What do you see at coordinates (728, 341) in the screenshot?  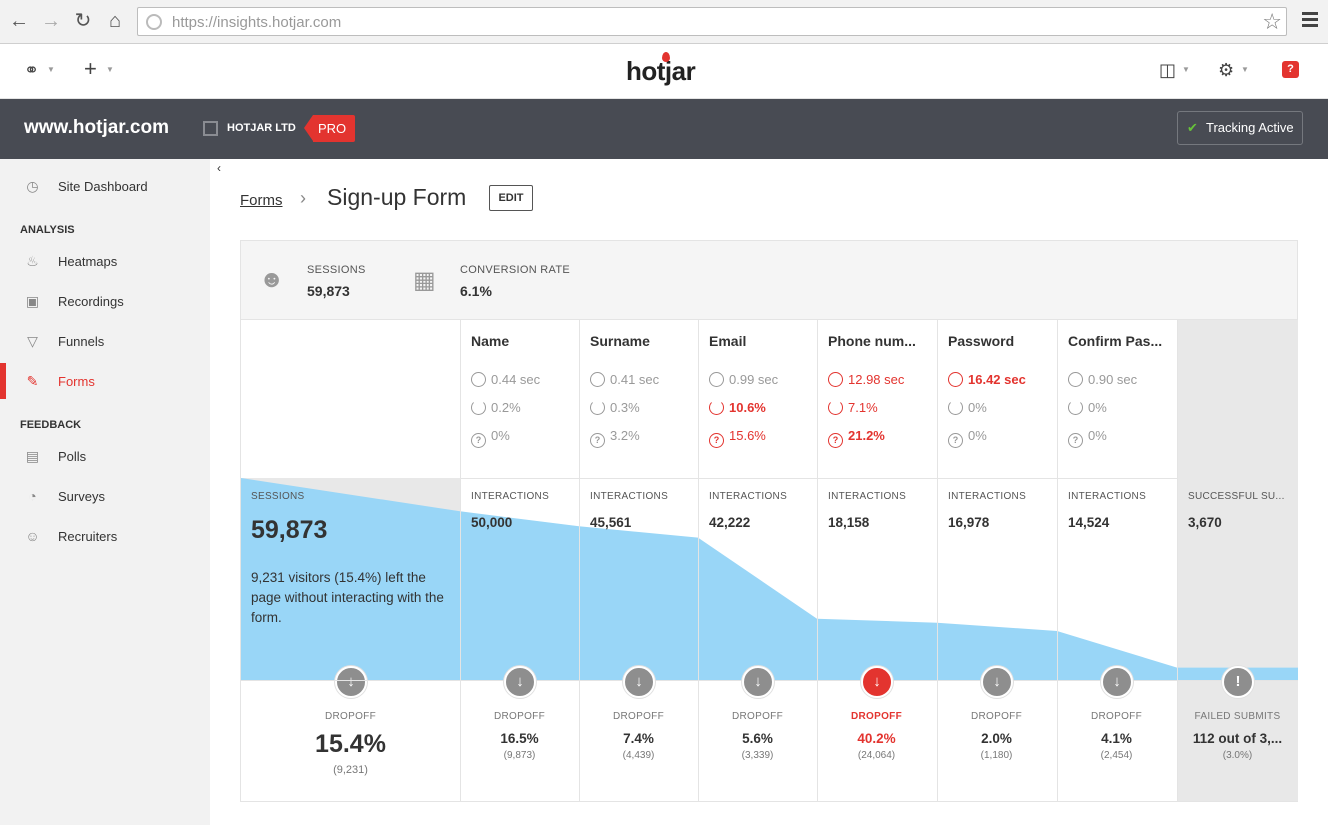 I see `field-name: Email` at bounding box center [728, 341].